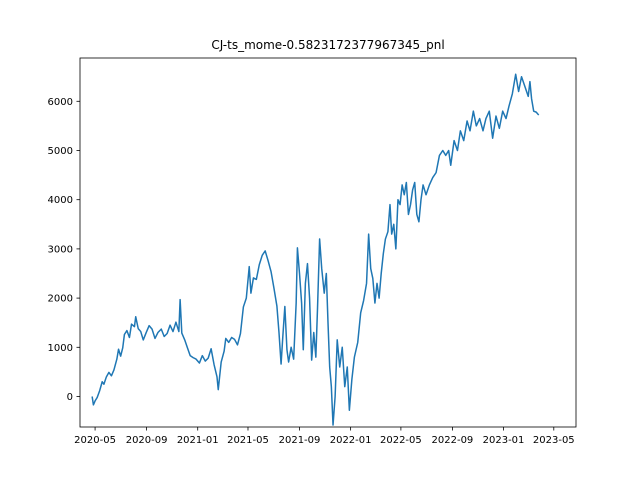  What do you see at coordinates (198, 440) in the screenshot?
I see `x-tick-label: 2021-01` at bounding box center [198, 440].